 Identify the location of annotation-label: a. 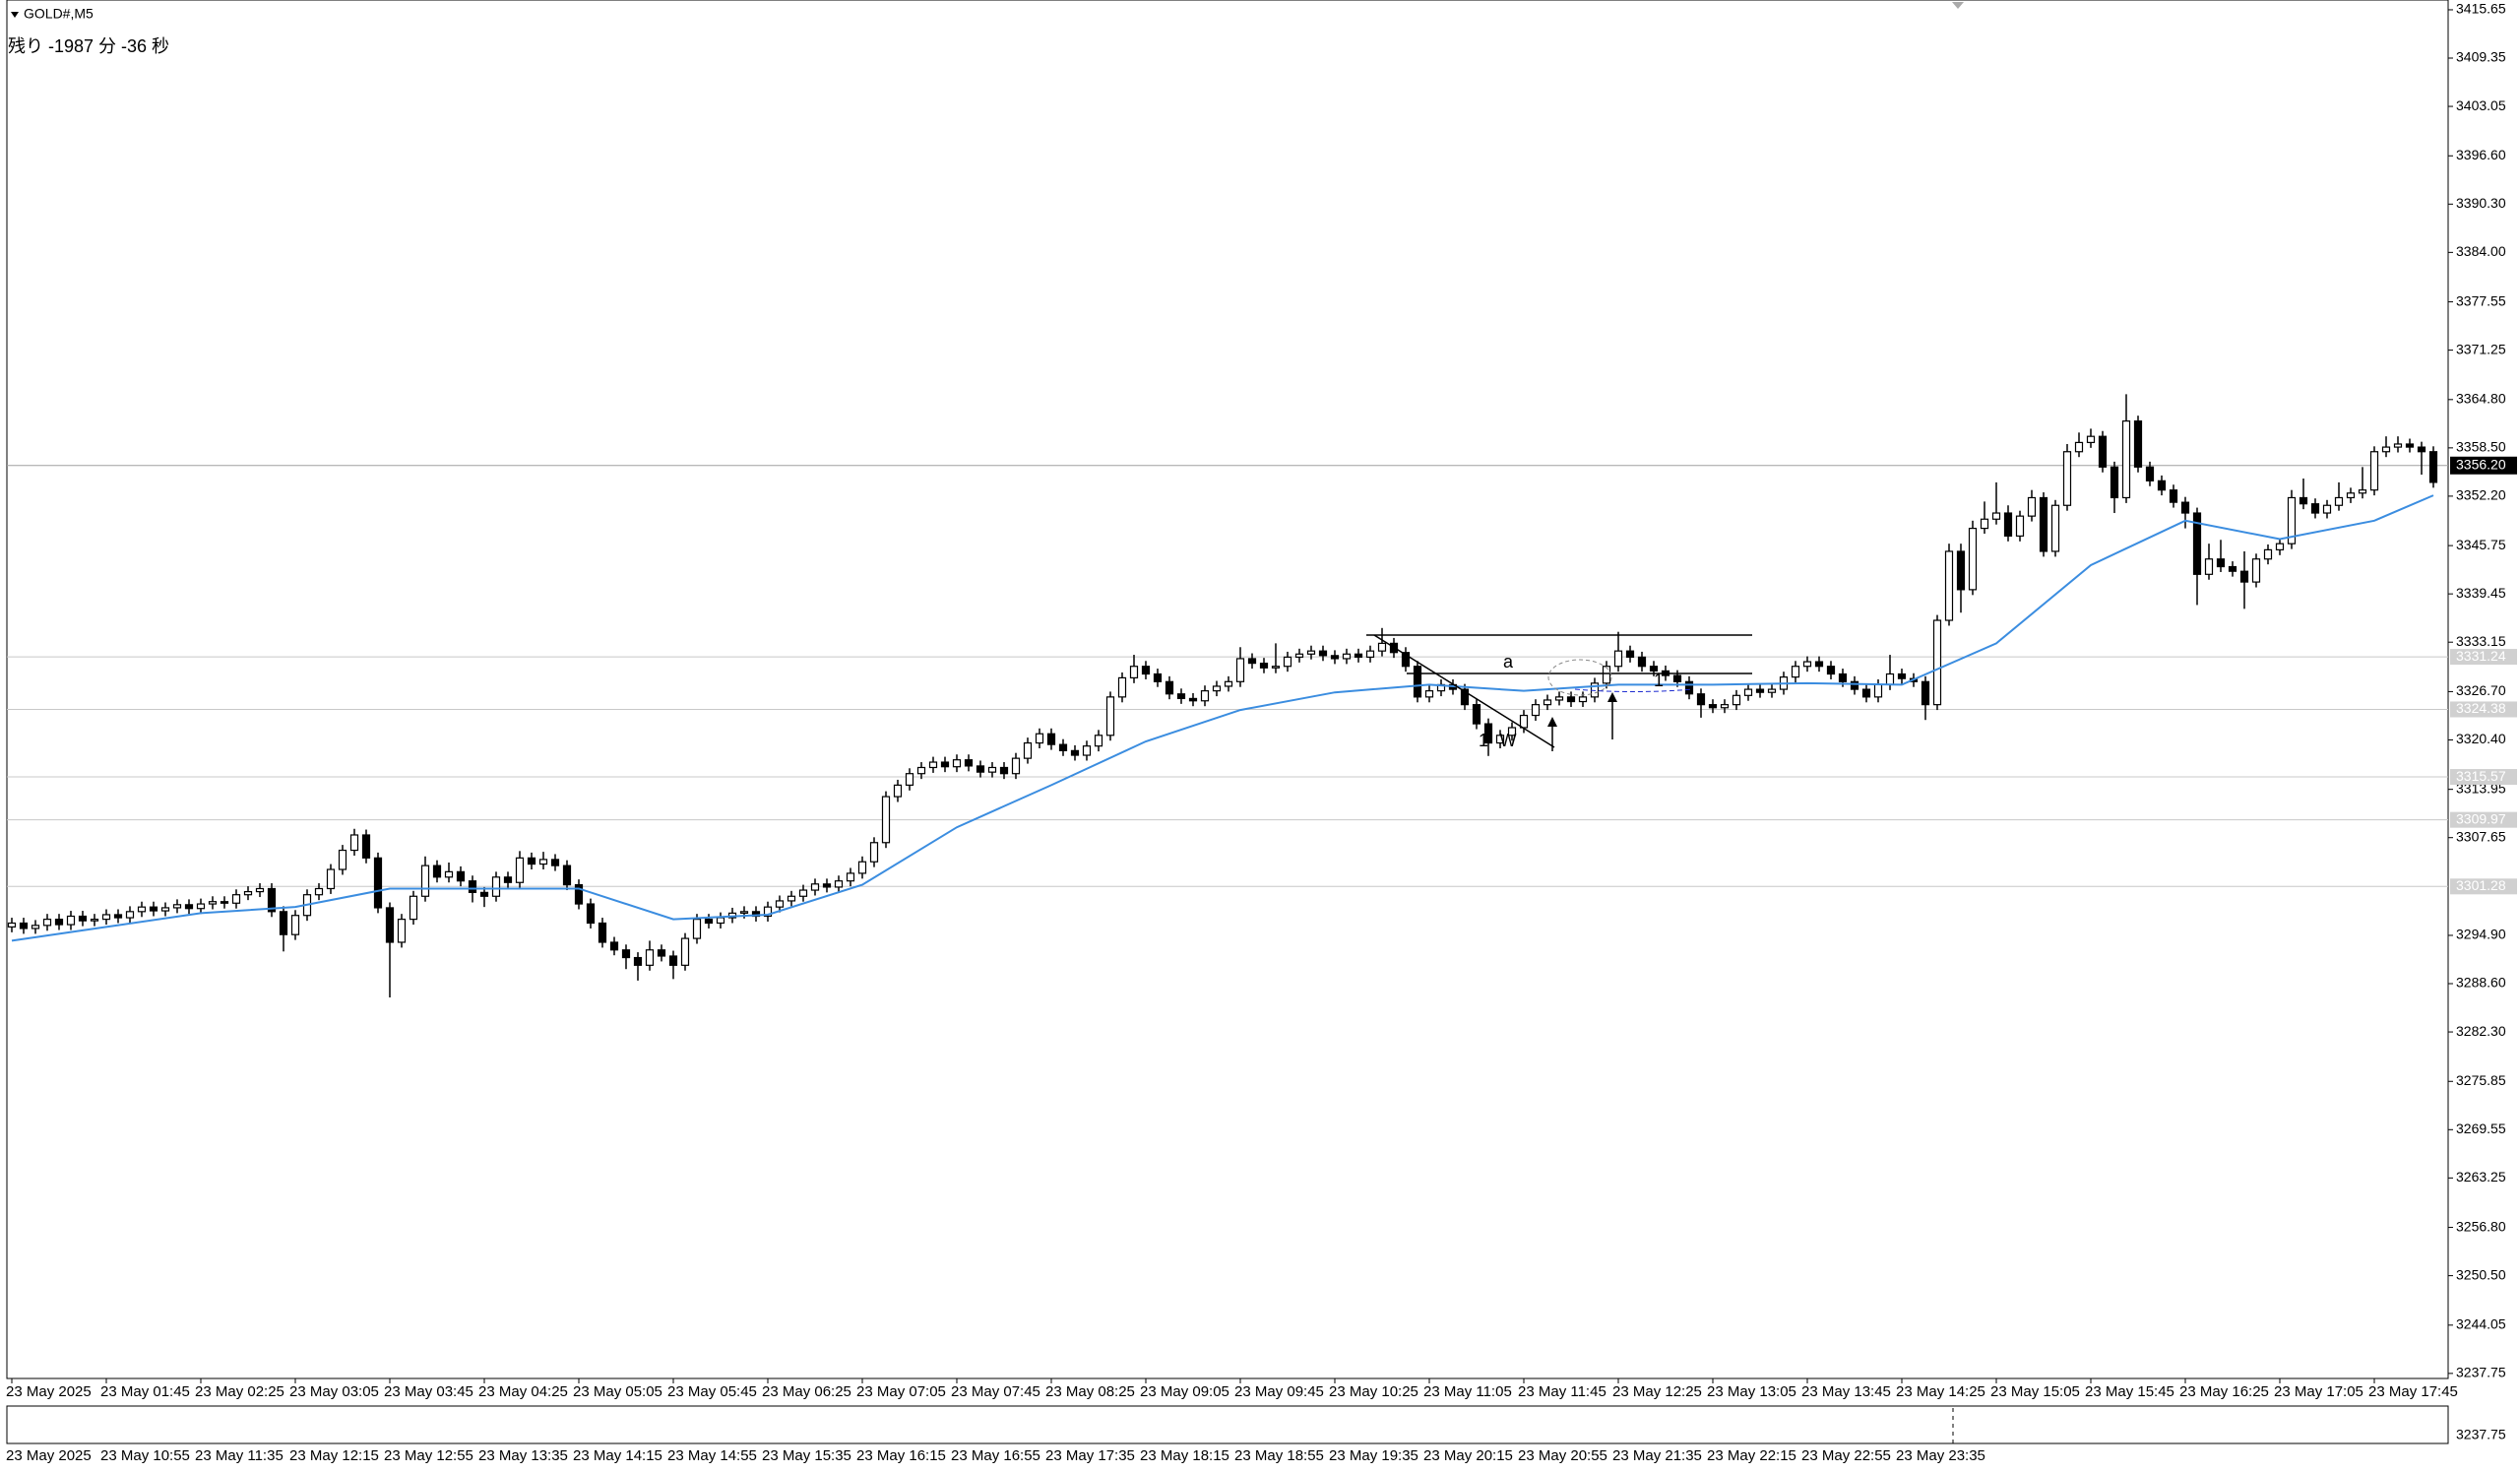
(1508, 662).